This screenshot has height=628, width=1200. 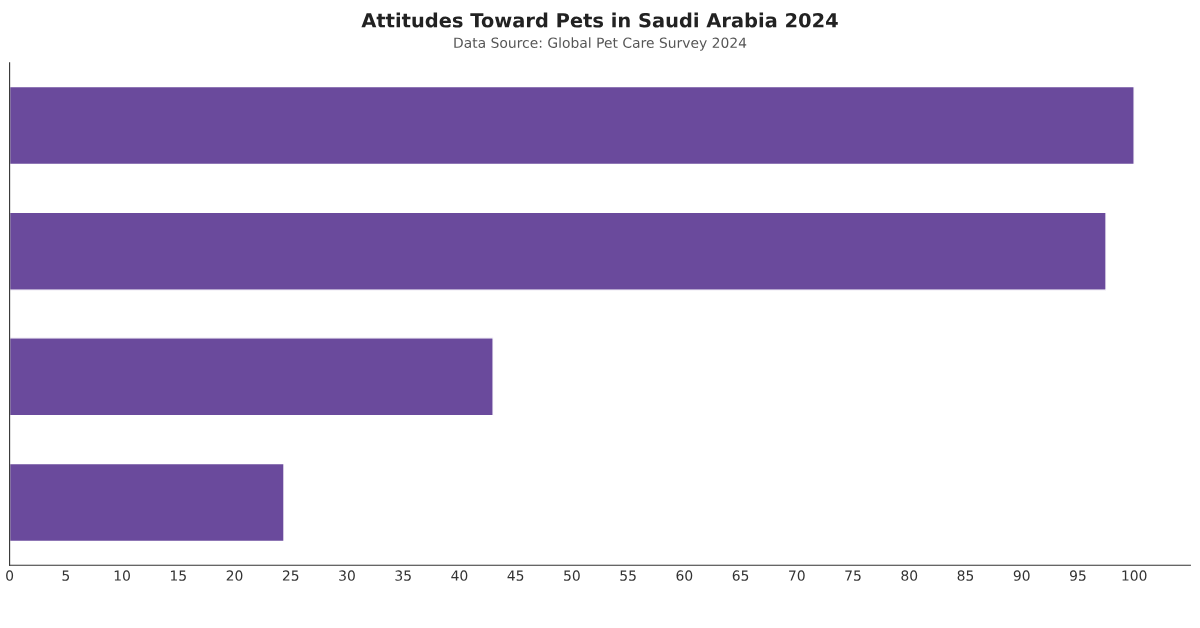 I want to click on x-tick-label: 95, so click(x=1077, y=575).